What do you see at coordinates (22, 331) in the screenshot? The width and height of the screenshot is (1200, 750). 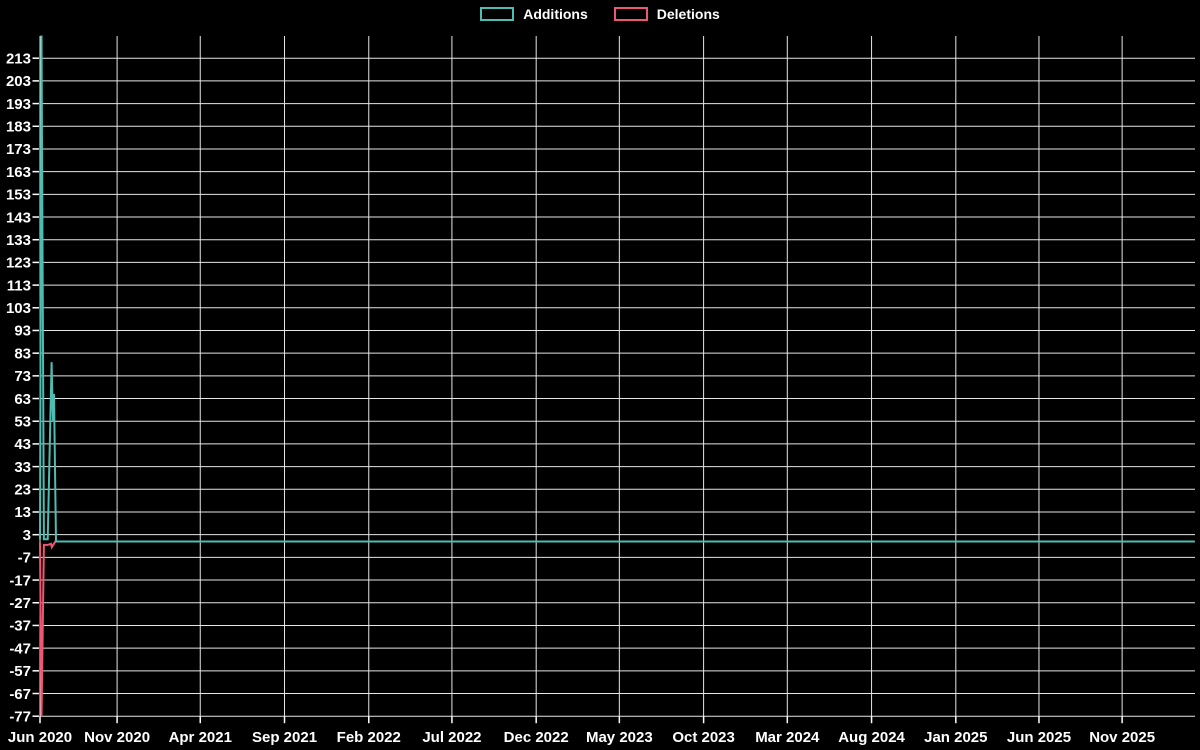 I see `y-tick-label: 93` at bounding box center [22, 331].